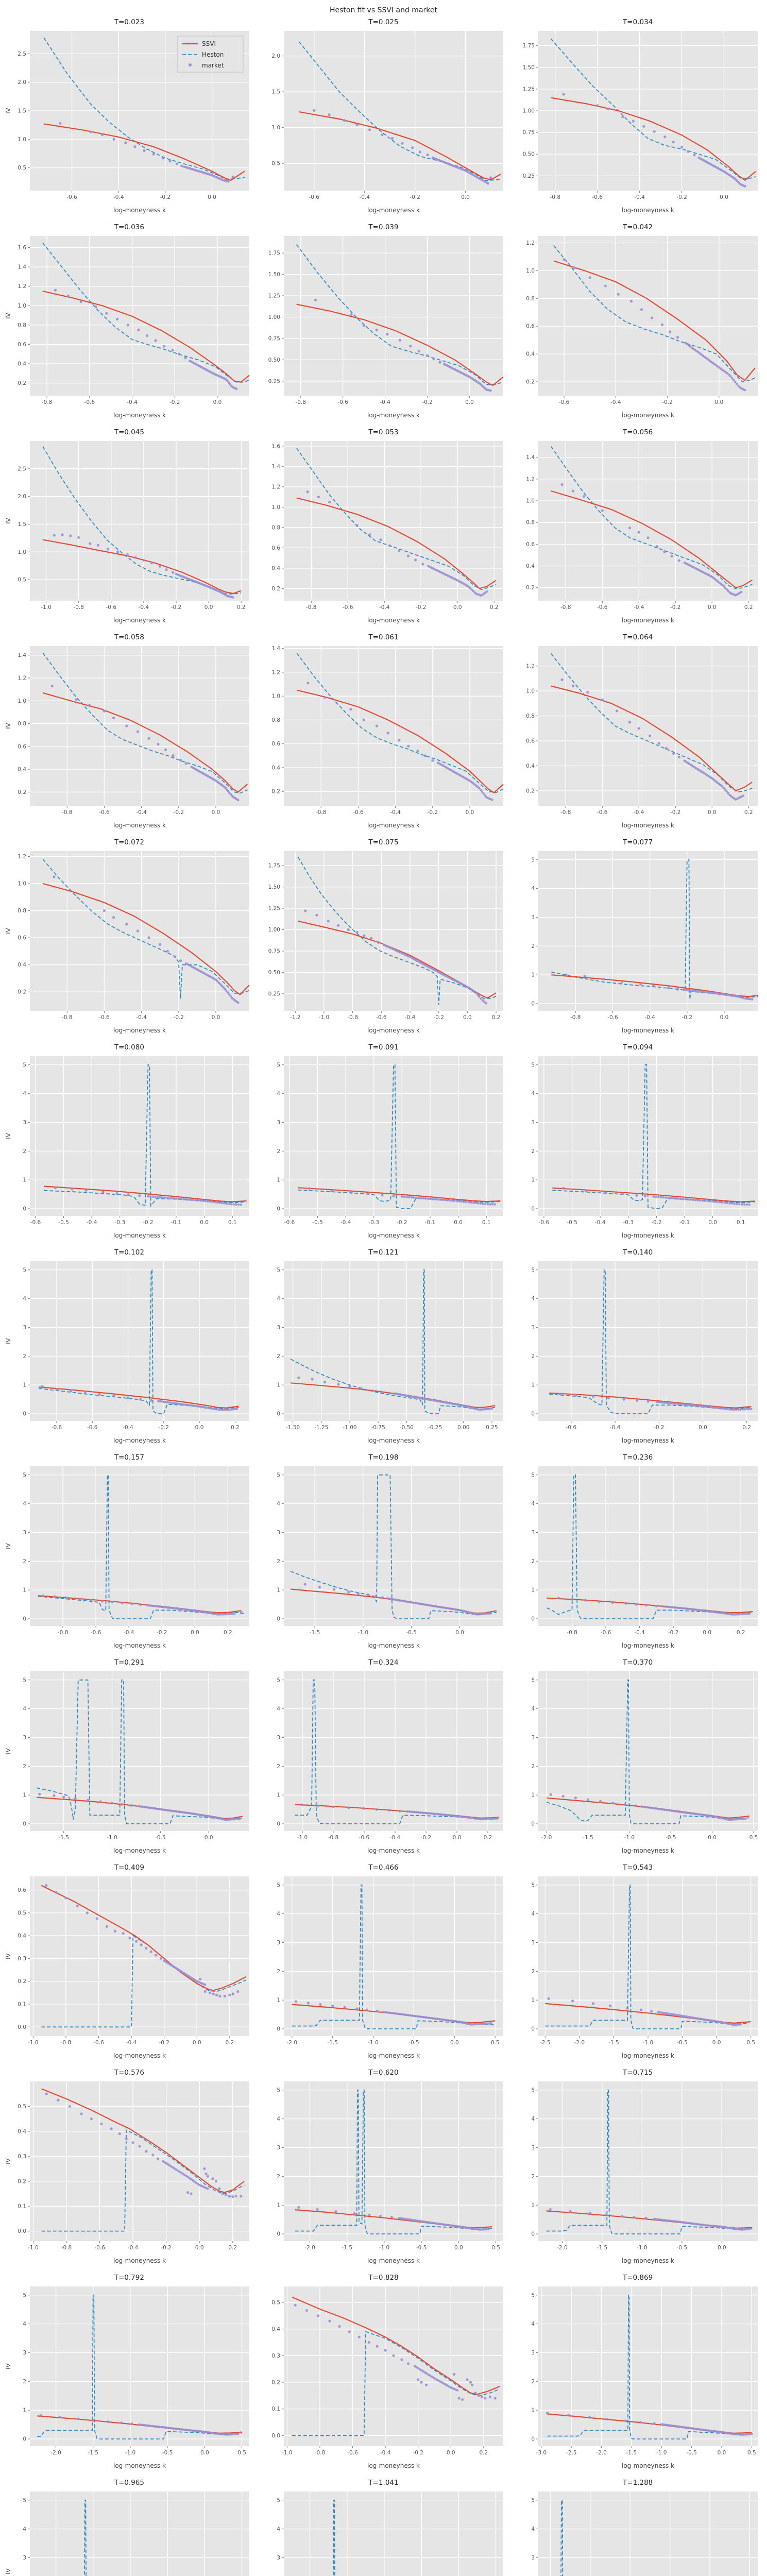 This screenshot has width=767, height=2576. Describe the element at coordinates (383, 2278) in the screenshot. I see `subplot-title: T=0.828` at that location.